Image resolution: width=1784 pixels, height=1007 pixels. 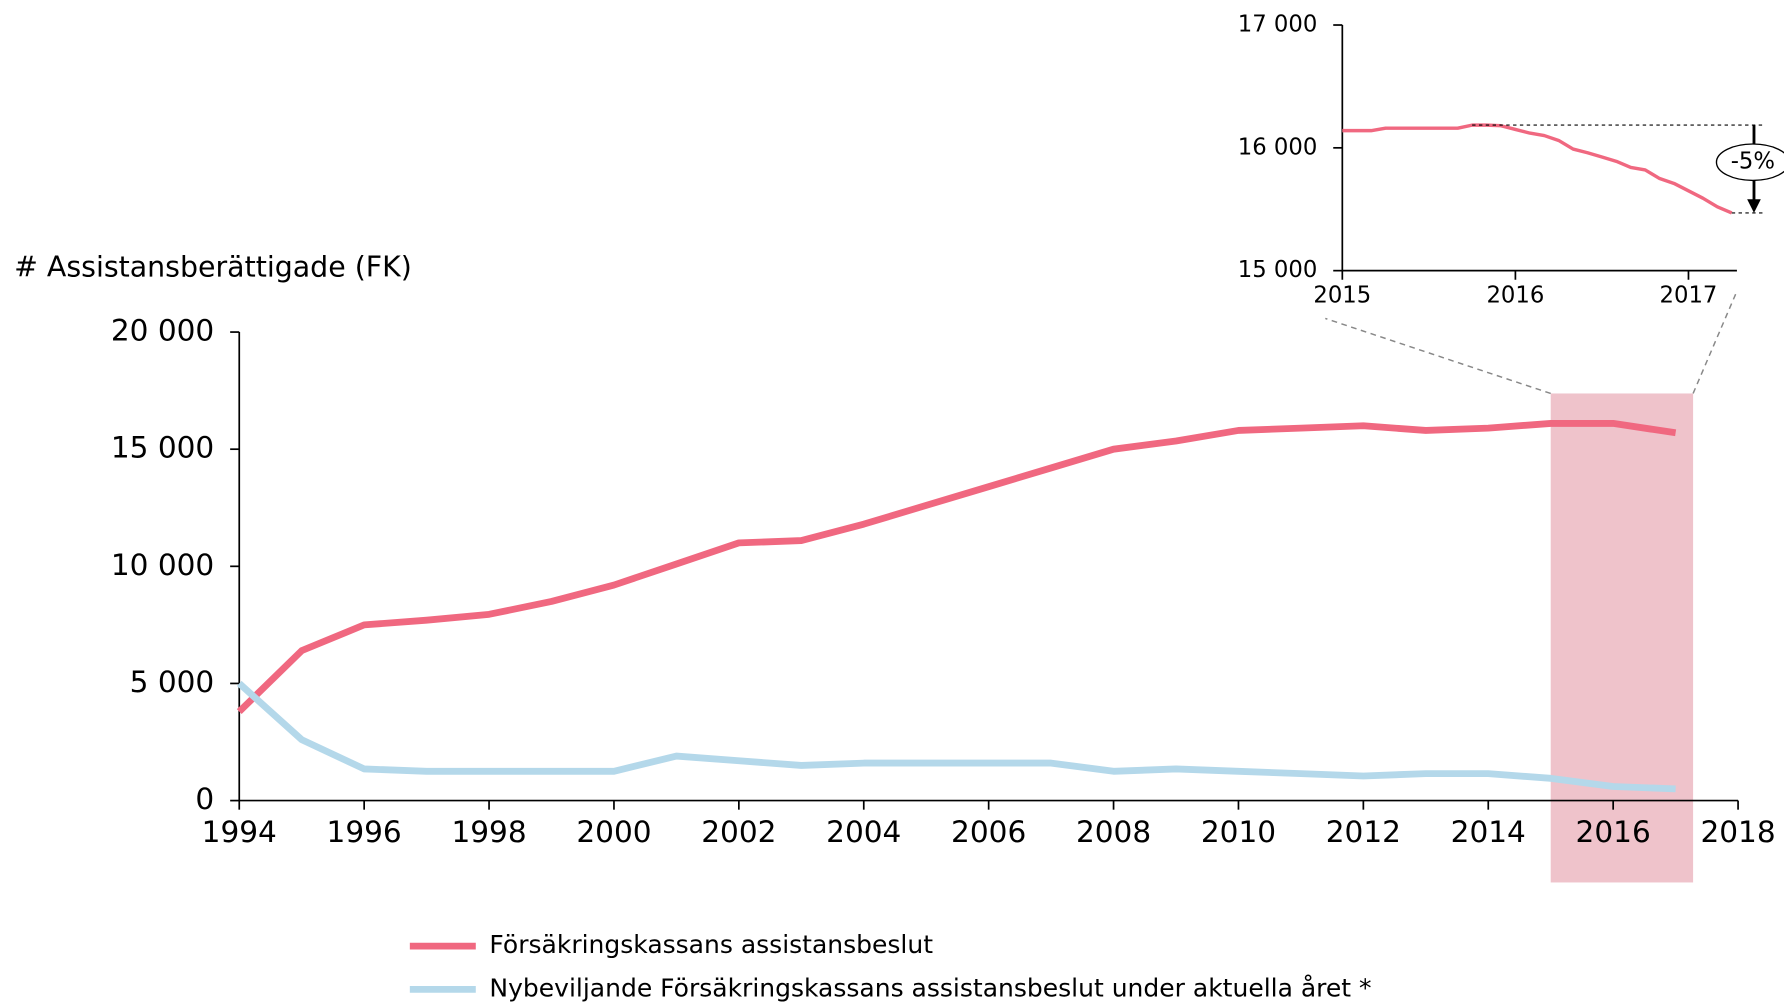 I want to click on x-tick-label: 2014, so click(x=1488, y=832).